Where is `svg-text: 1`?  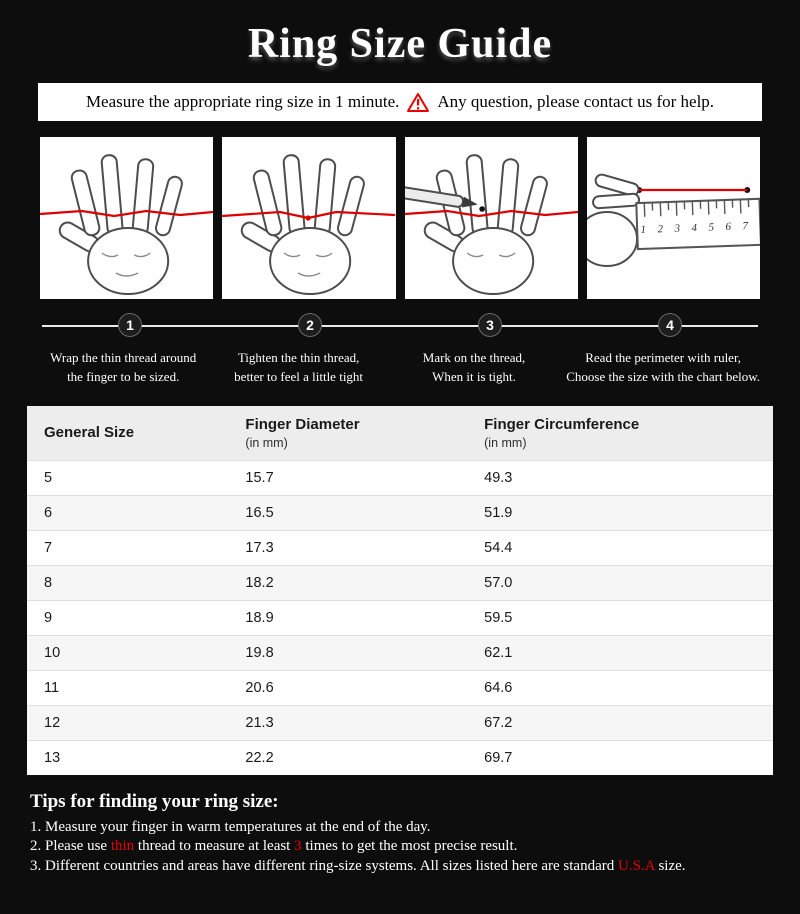 svg-text: 1 is located at coordinates (643, 230).